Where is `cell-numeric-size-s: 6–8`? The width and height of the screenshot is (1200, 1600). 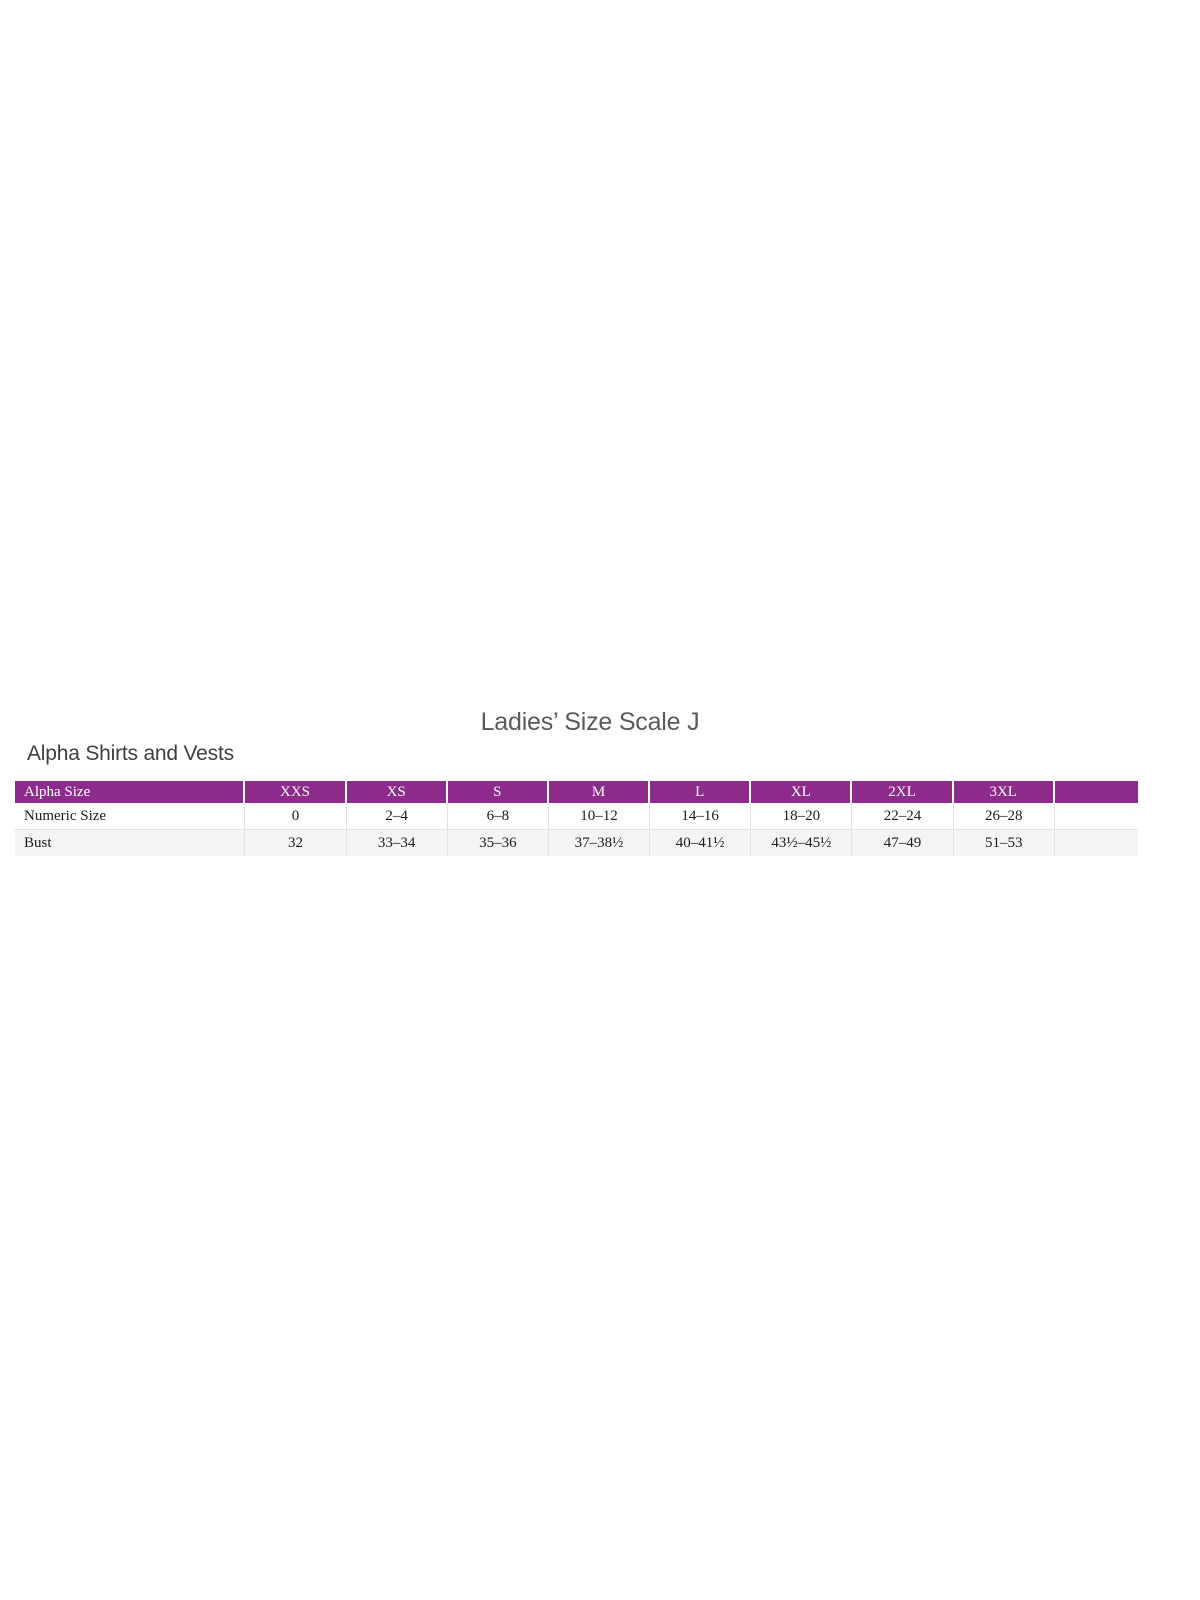
cell-numeric-size-s: 6–8 is located at coordinates (498, 816).